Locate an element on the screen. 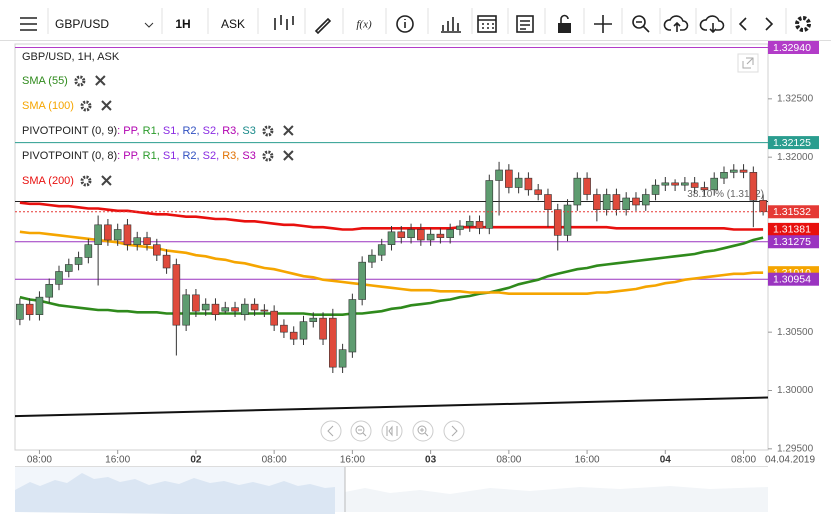 The width and height of the screenshot is (831, 514). legend-text: R3 is located at coordinates (229, 131).